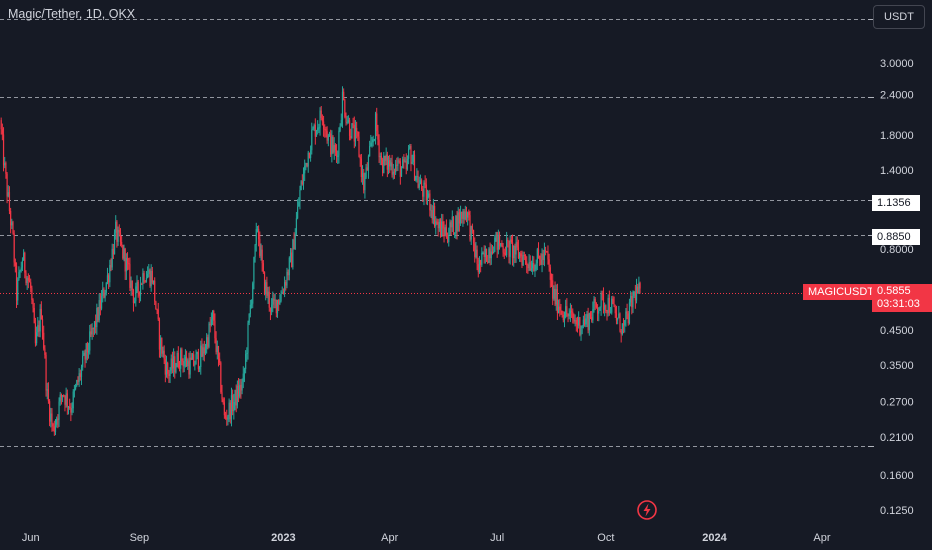  Describe the element at coordinates (899, 17) in the screenshot. I see `currency-button: USDT` at that location.